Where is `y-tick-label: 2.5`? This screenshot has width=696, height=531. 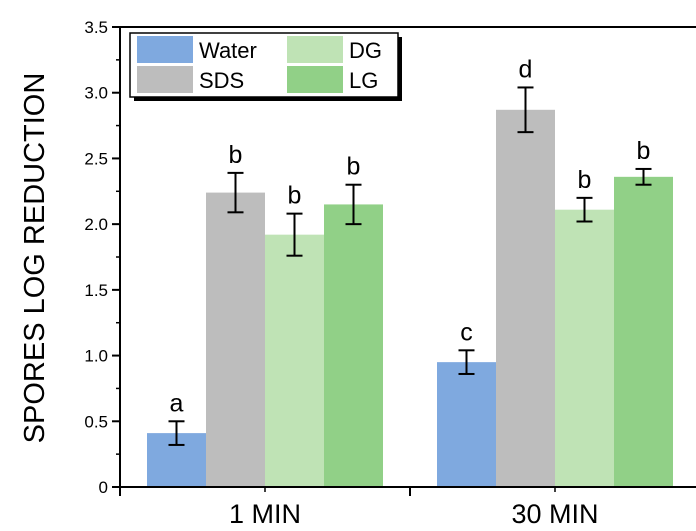 y-tick-label: 2.5 is located at coordinates (96, 158).